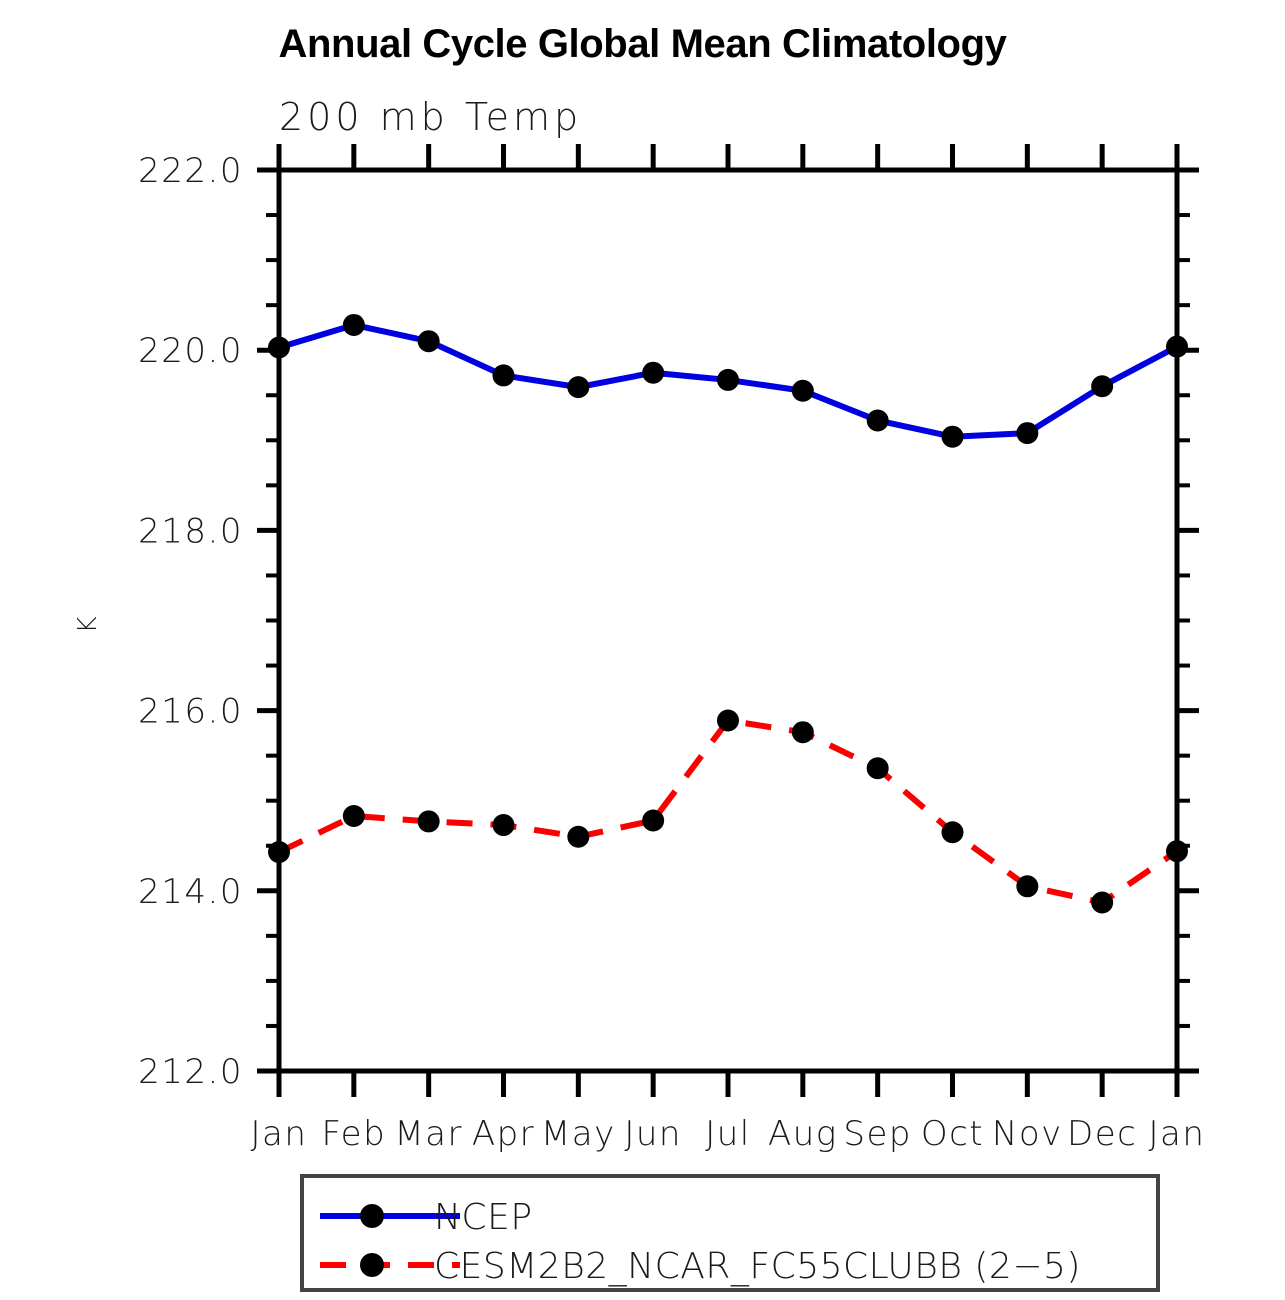 This screenshot has width=1285, height=1300. Describe the element at coordinates (190, 1072) in the screenshot. I see `y-tick-label: 212.0` at that location.